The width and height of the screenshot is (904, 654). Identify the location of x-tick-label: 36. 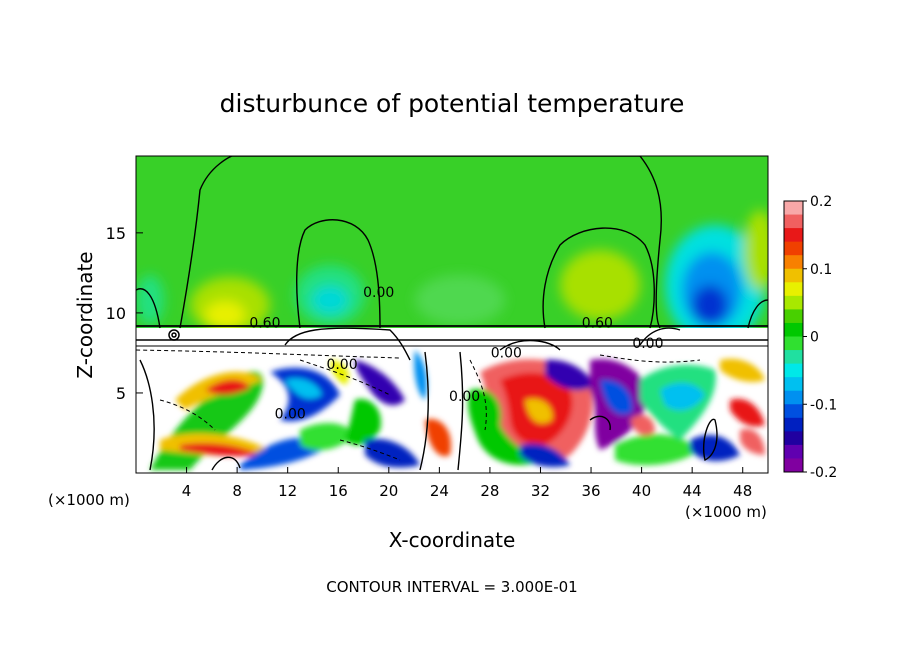
(590, 491).